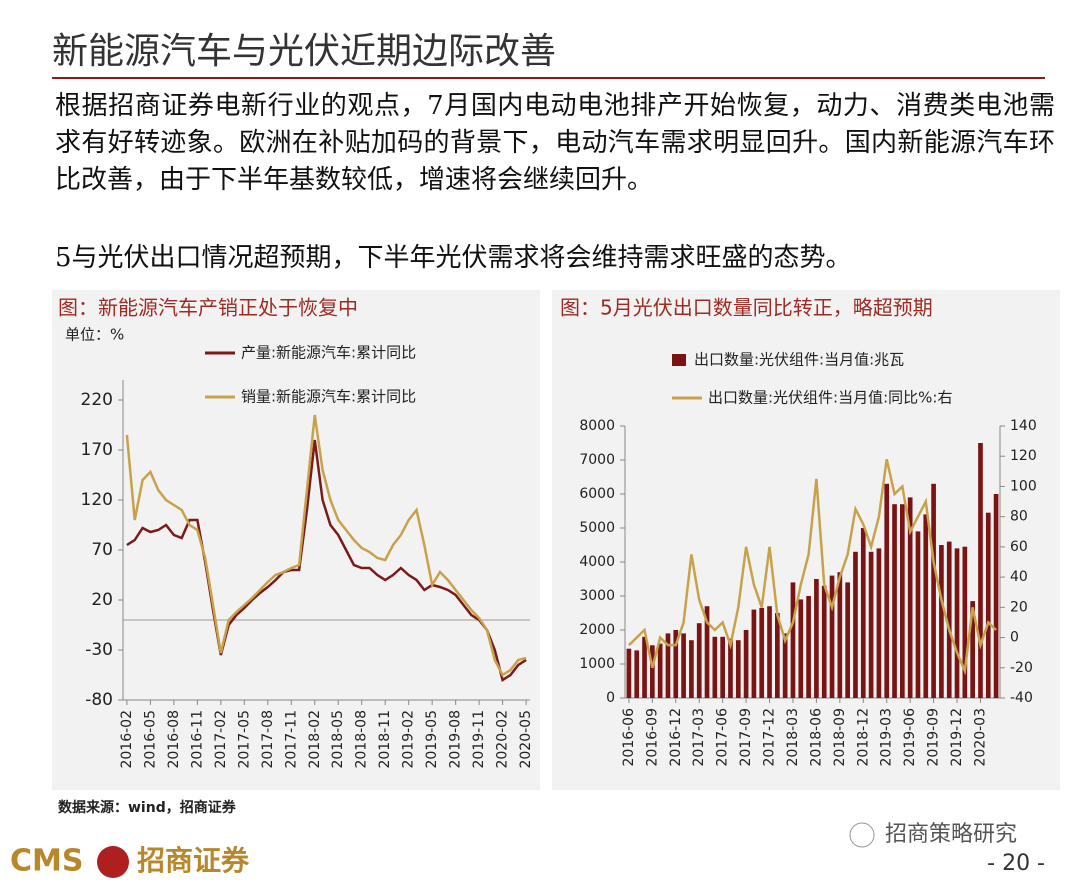 Image resolution: width=1080 pixels, height=884 pixels. Describe the element at coordinates (362, 739) in the screenshot. I see `x-tick-label: 2018-08` at that location.